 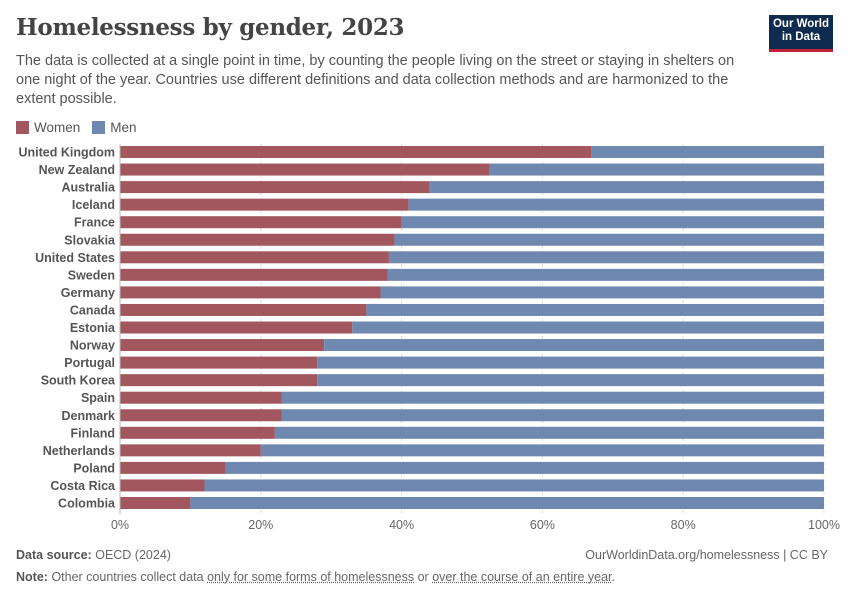 I want to click on category-label: United States, so click(x=75, y=258).